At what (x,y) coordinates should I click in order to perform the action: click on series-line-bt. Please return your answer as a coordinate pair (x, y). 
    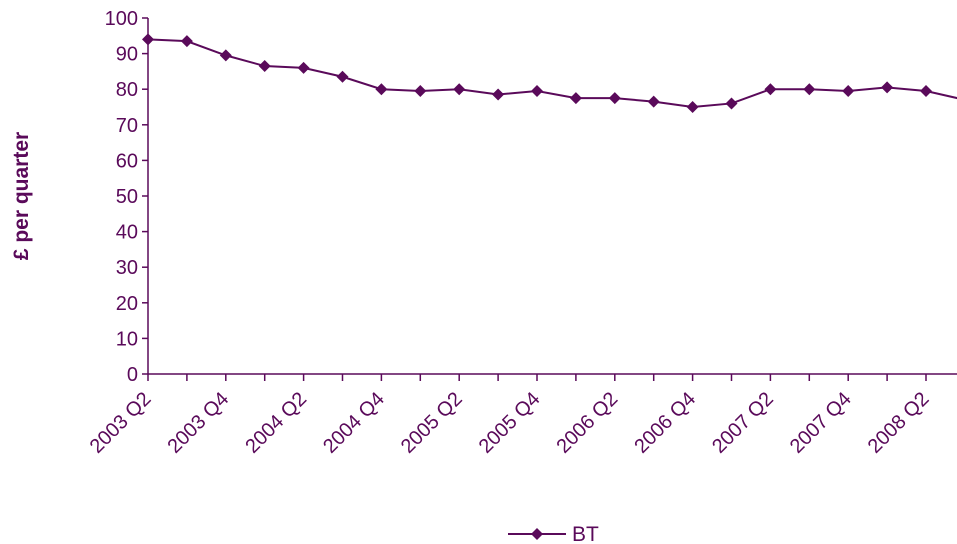
    Looking at the image, I should click on (552, 73).